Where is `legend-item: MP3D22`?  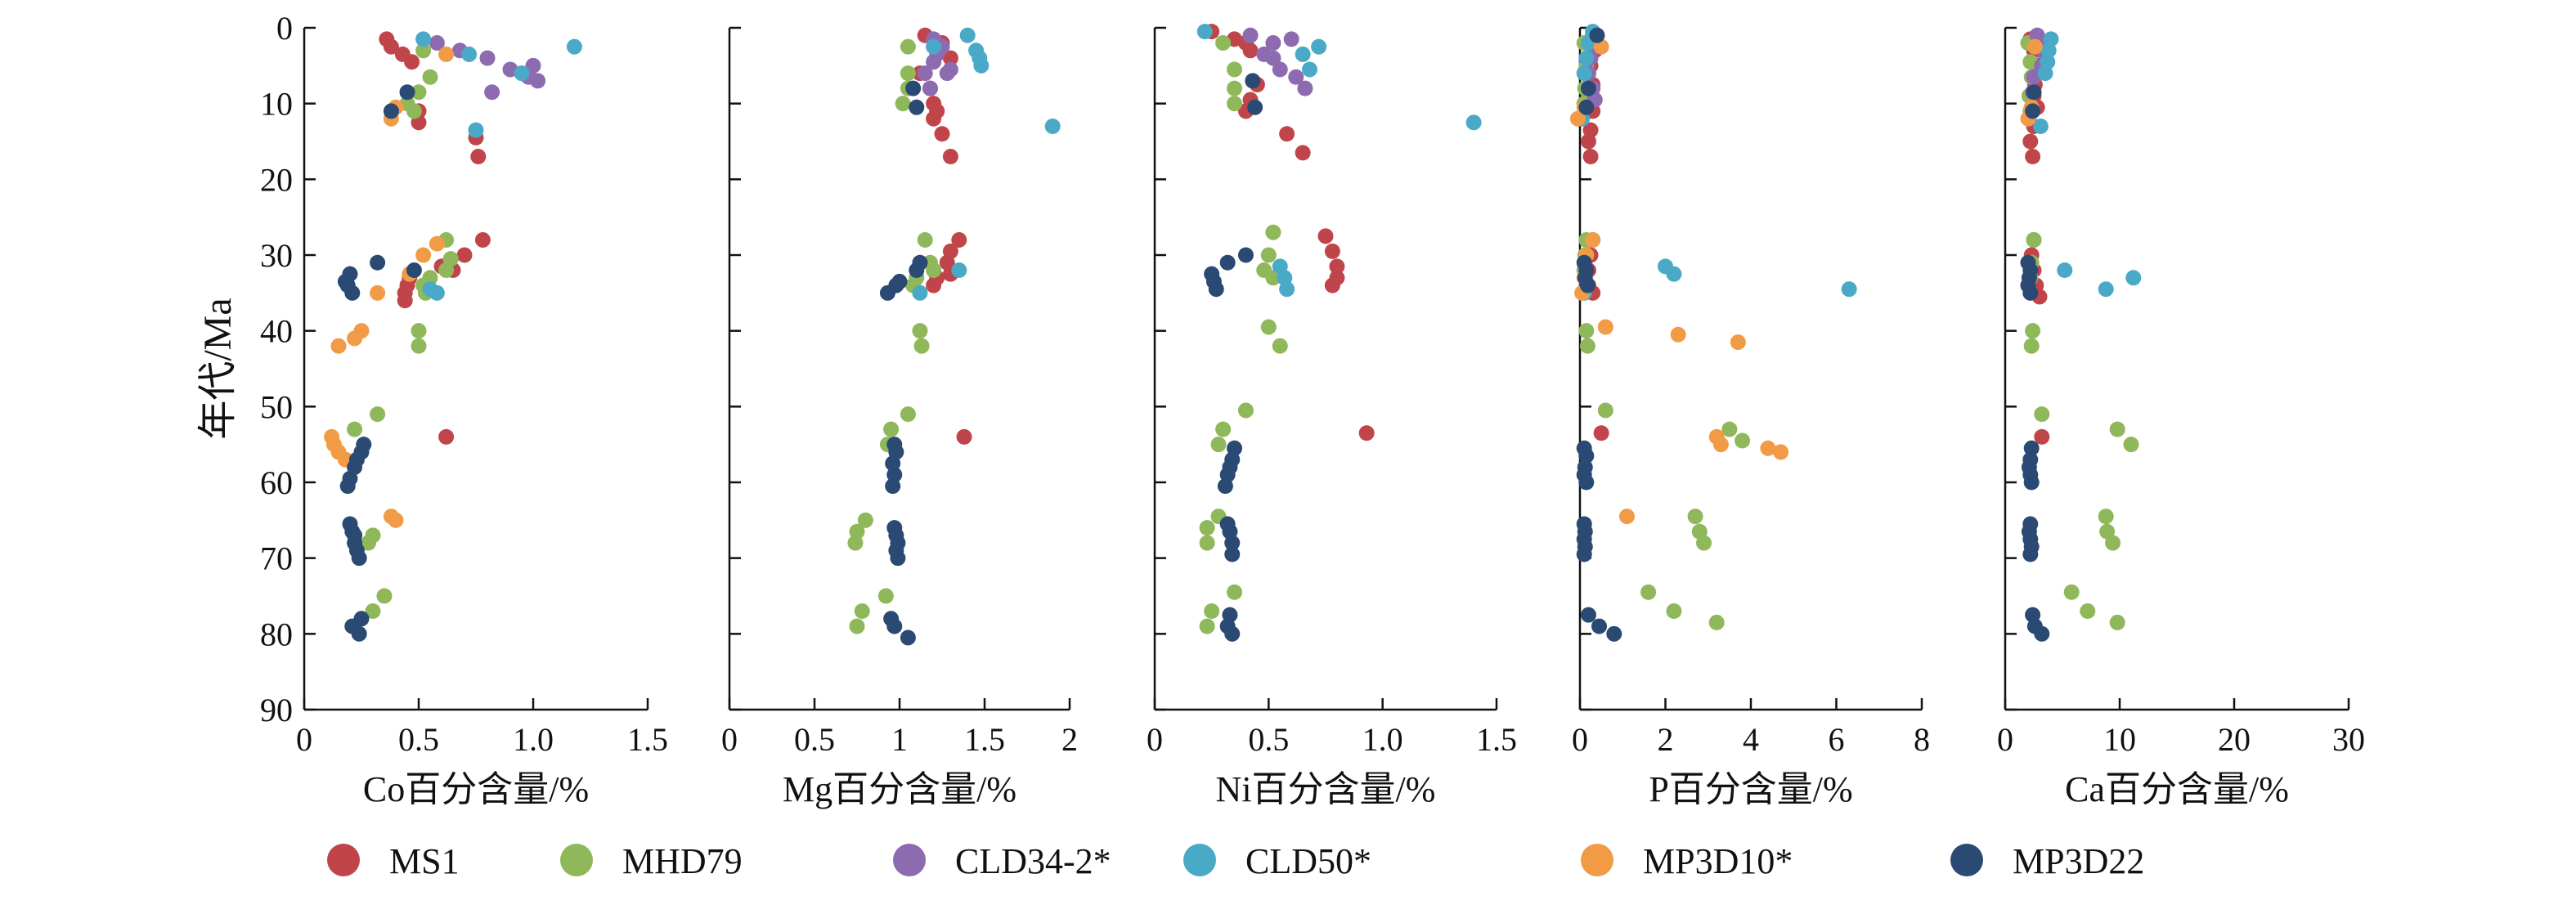 legend-item: MP3D22 is located at coordinates (2047, 861).